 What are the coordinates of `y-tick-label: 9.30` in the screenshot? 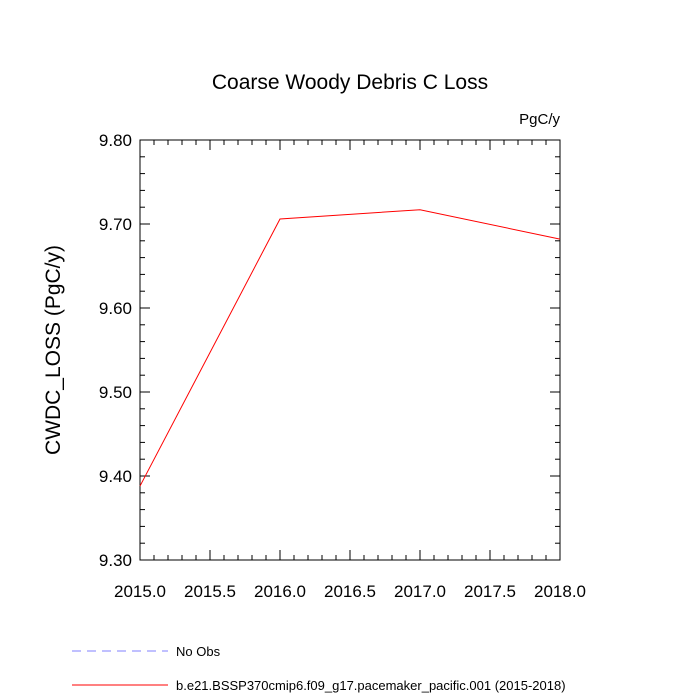 It's located at (115, 560).